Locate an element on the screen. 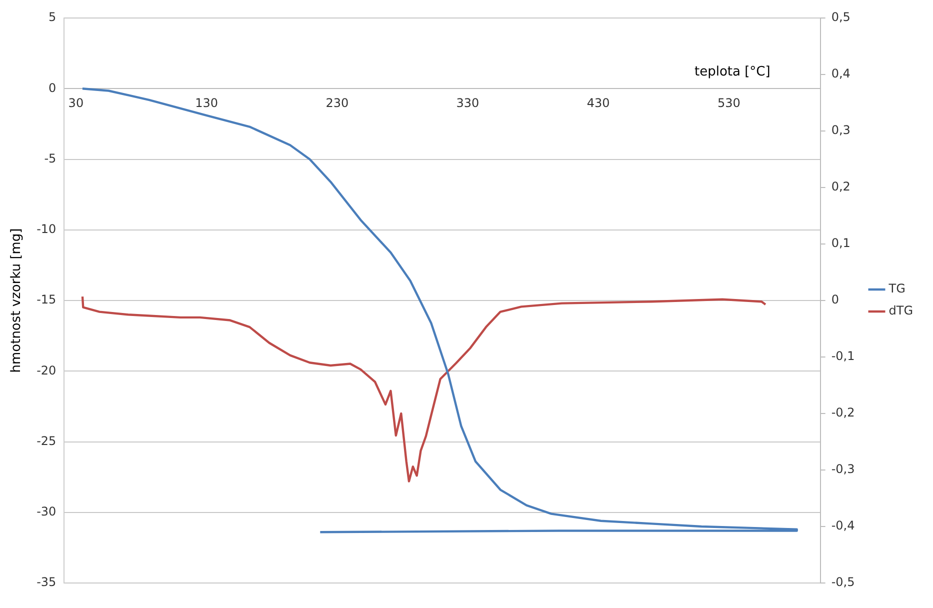 This screenshot has height=608, width=933. y2-tick-label: 0,3 is located at coordinates (840, 130).